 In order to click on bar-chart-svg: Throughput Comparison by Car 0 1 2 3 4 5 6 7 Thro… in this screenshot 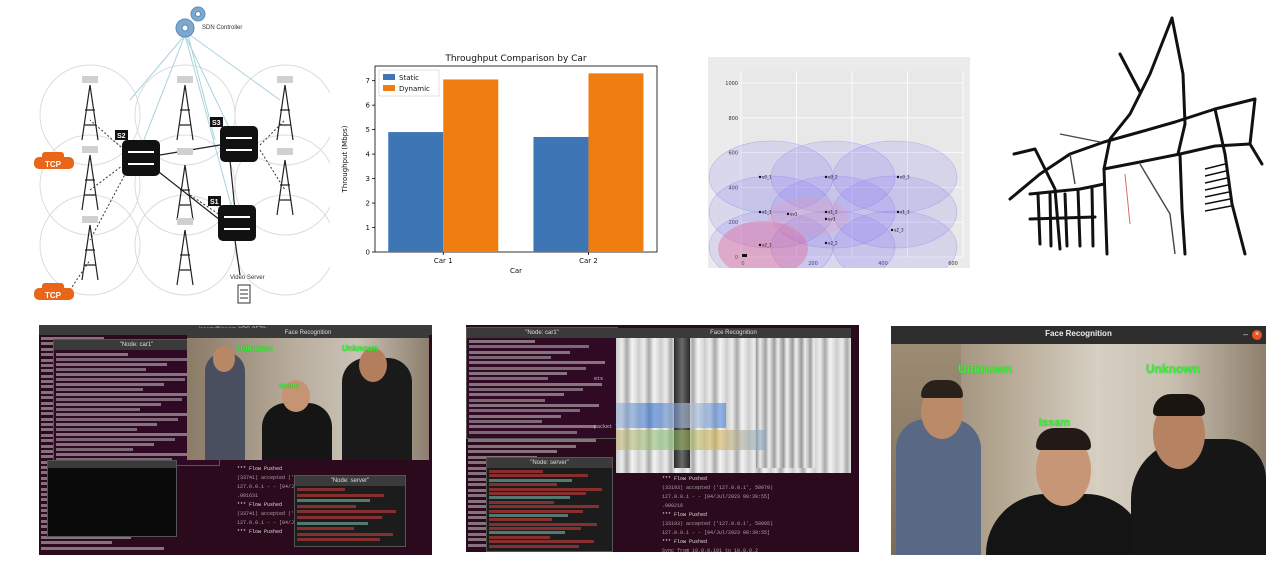, I will do `click(499, 164)`.